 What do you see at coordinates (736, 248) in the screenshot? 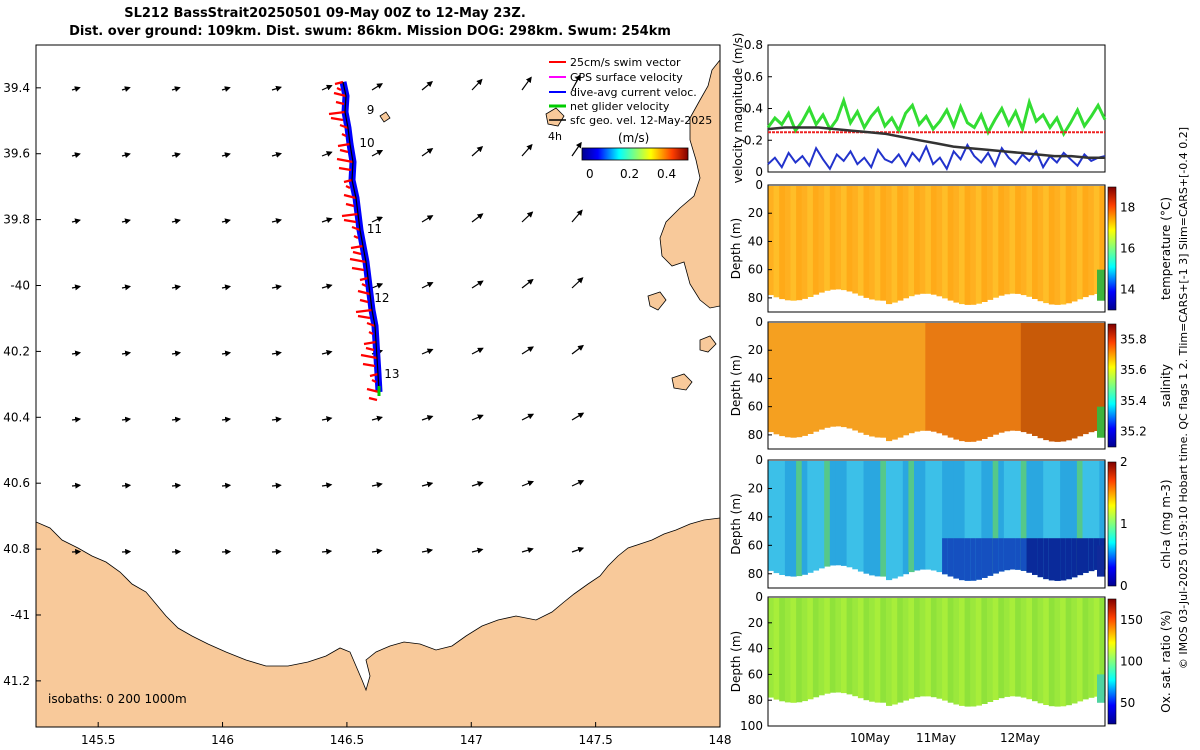
I see `depth-axis-label: Depth (m)` at bounding box center [736, 248].